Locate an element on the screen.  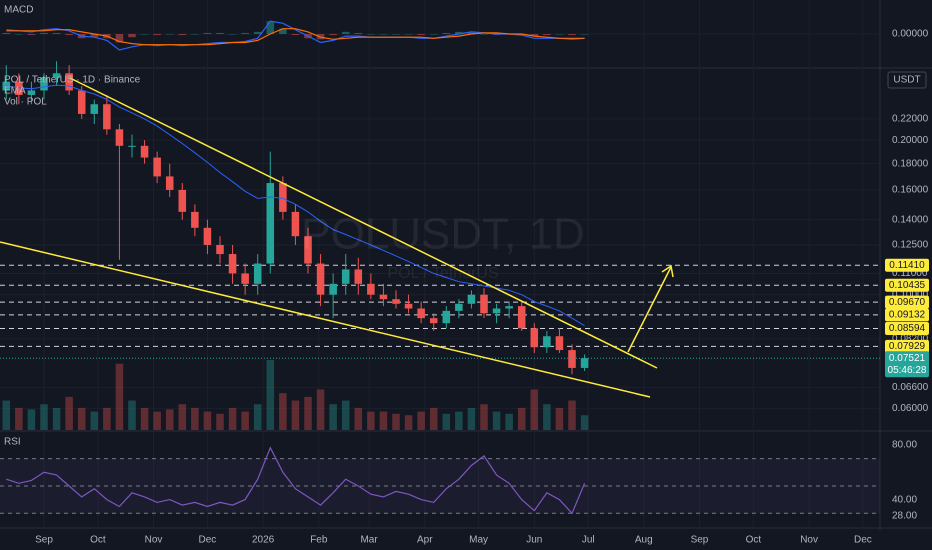
last-price-box is located at coordinates (907, 364).